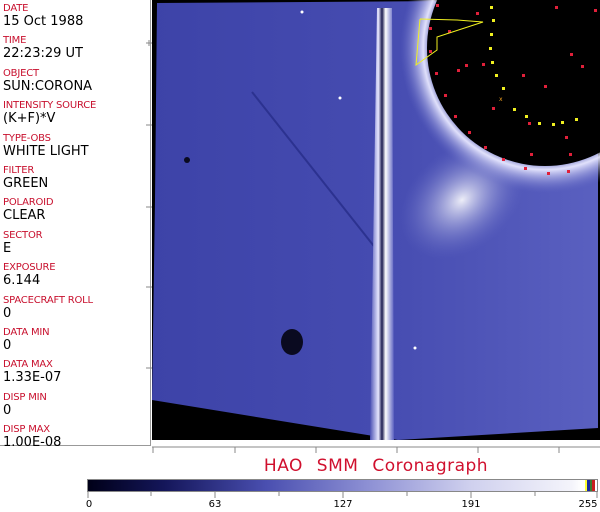  What do you see at coordinates (376, 466) in the screenshot?
I see `instrument-title: HAO SMM Coronagraph` at bounding box center [376, 466].